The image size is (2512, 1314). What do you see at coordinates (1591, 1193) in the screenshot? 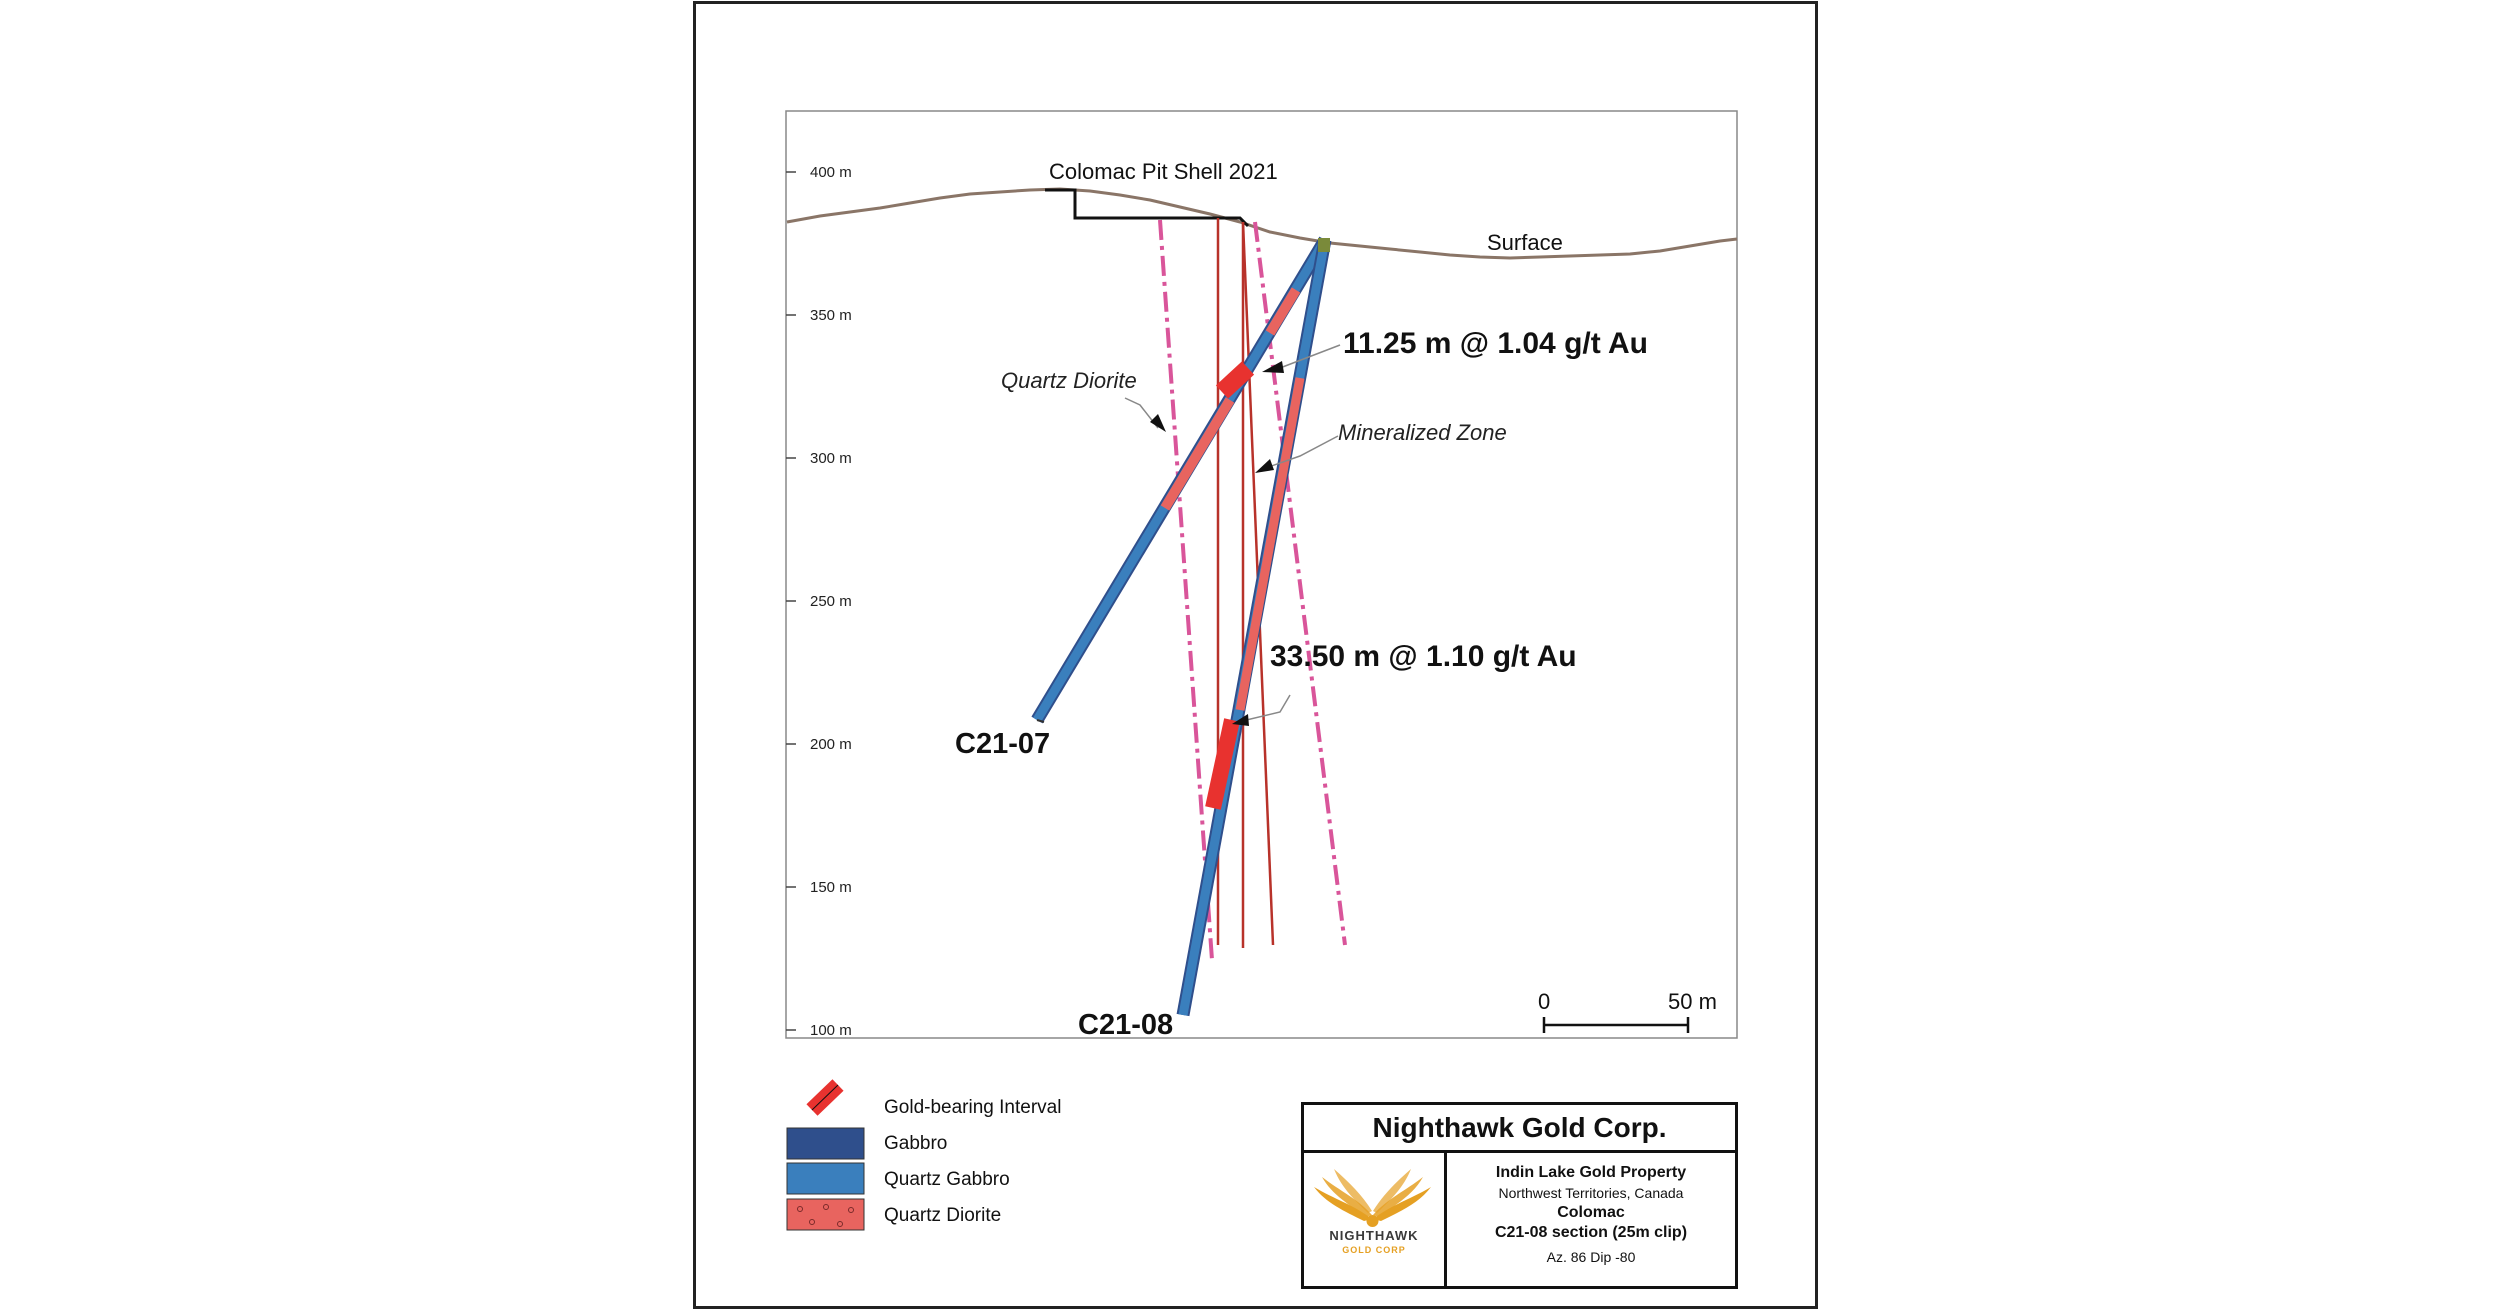
I see `region-name: Northwest Territories, Canada` at bounding box center [1591, 1193].